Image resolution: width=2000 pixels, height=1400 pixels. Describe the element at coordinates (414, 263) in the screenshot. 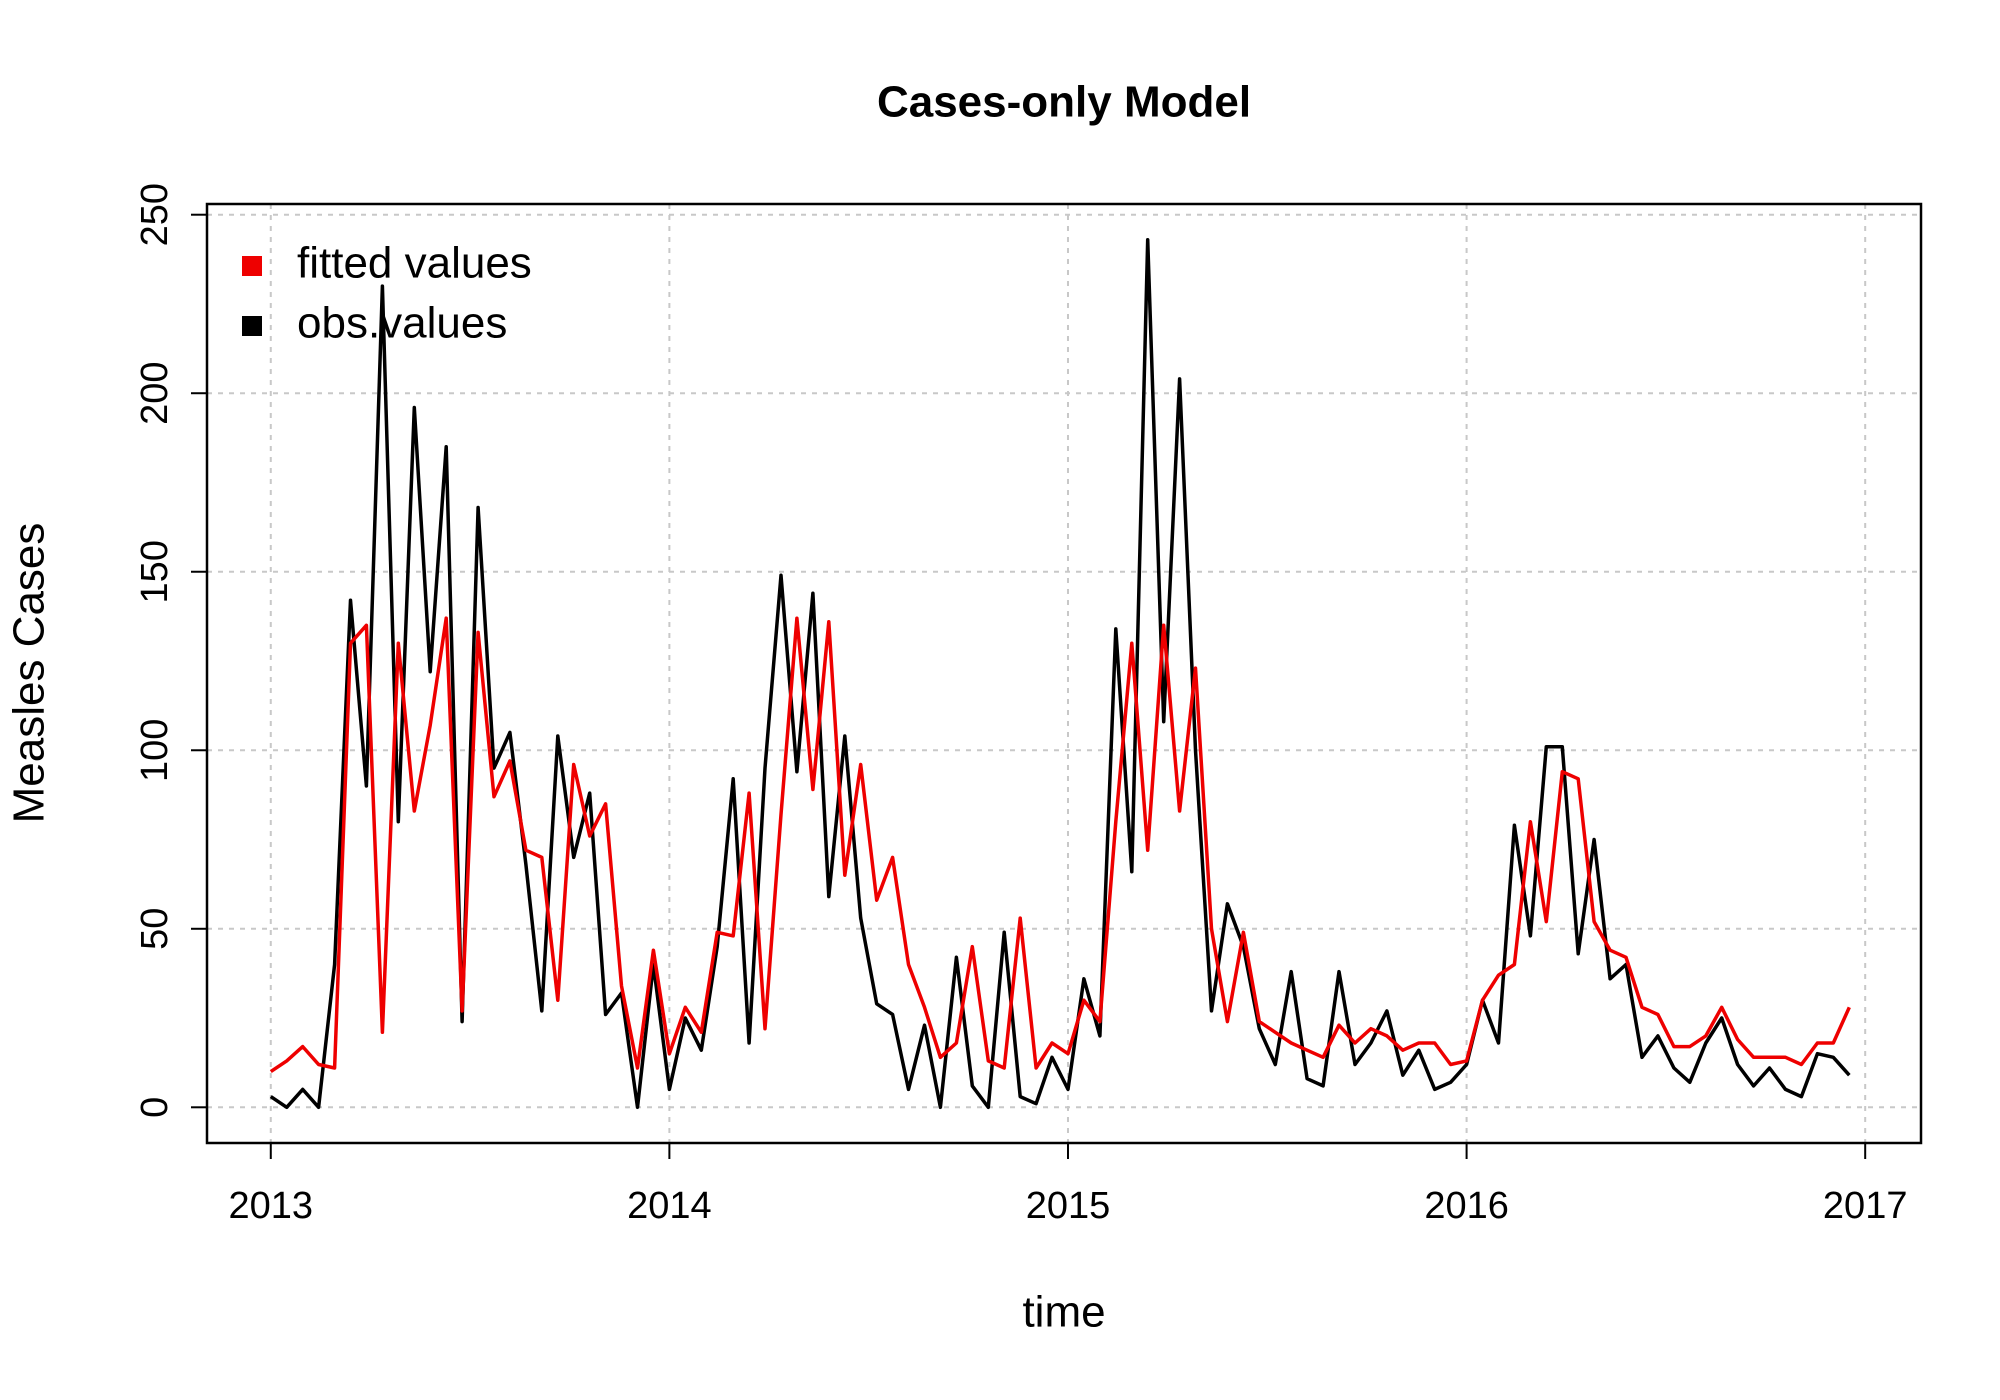

I see `legend-label: fitted values` at that location.